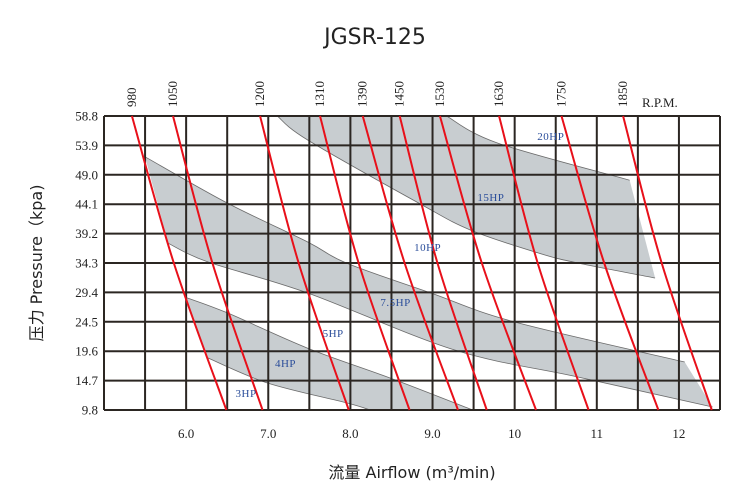  I want to click on y-axis-label: 压力 Pressure（kpa), so click(36, 263).